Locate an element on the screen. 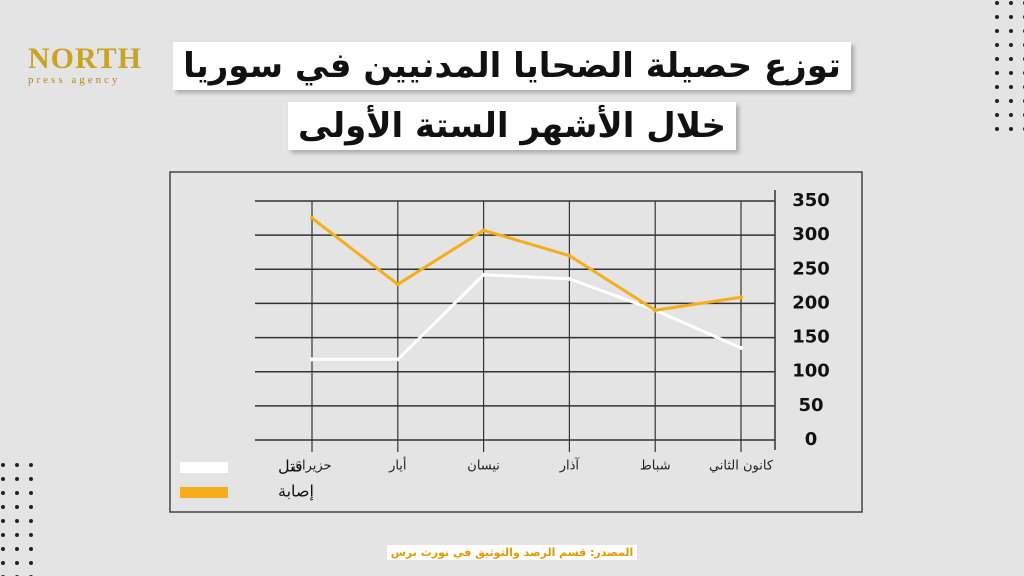 The image size is (1024, 576). source: المصدر: قسم الرصد والتوثيق في نورث برس is located at coordinates (512, 550).